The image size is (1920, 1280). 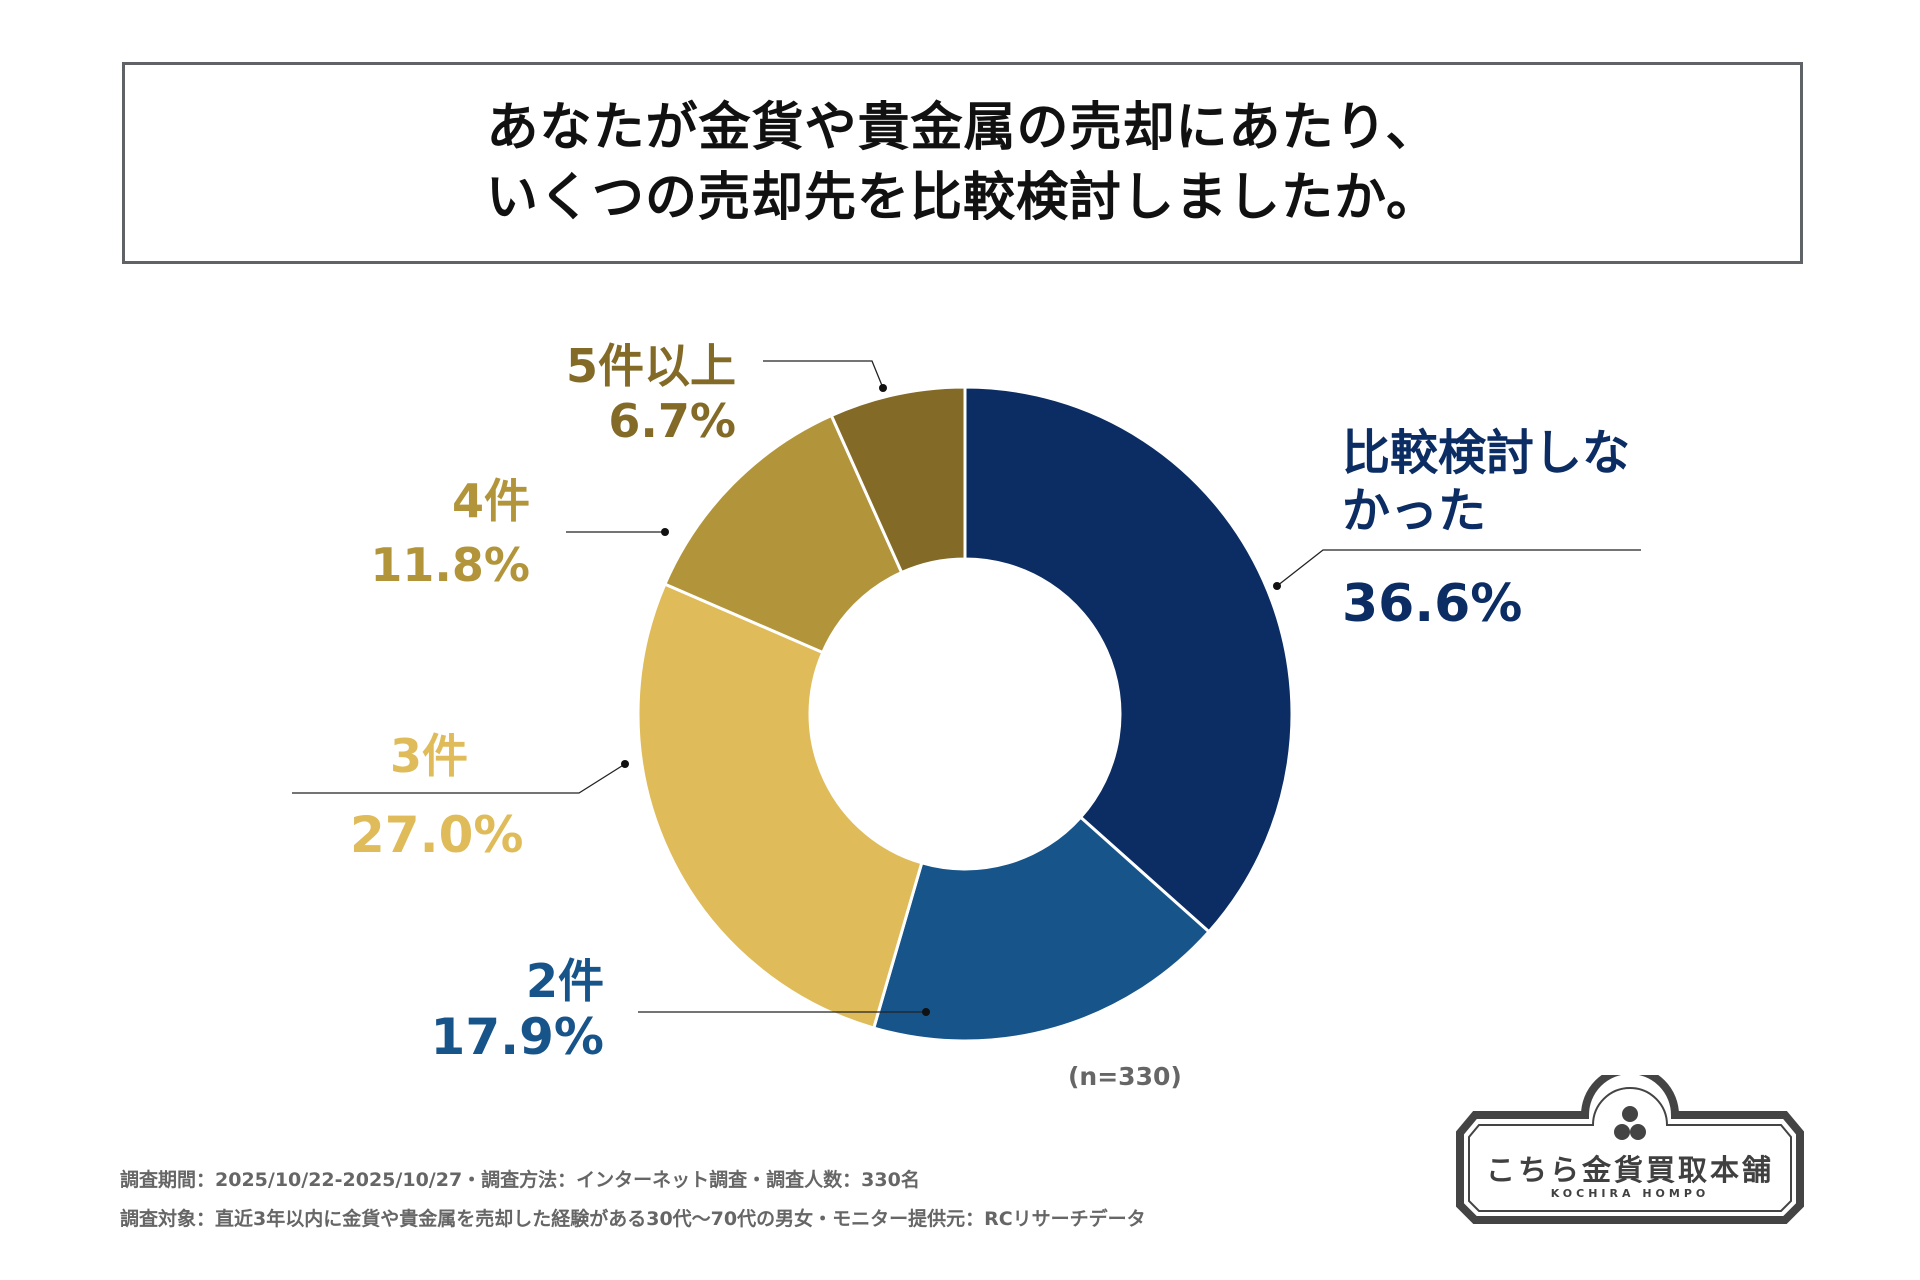 I want to click on logo-frame-icon, so click(x=1630, y=1145).